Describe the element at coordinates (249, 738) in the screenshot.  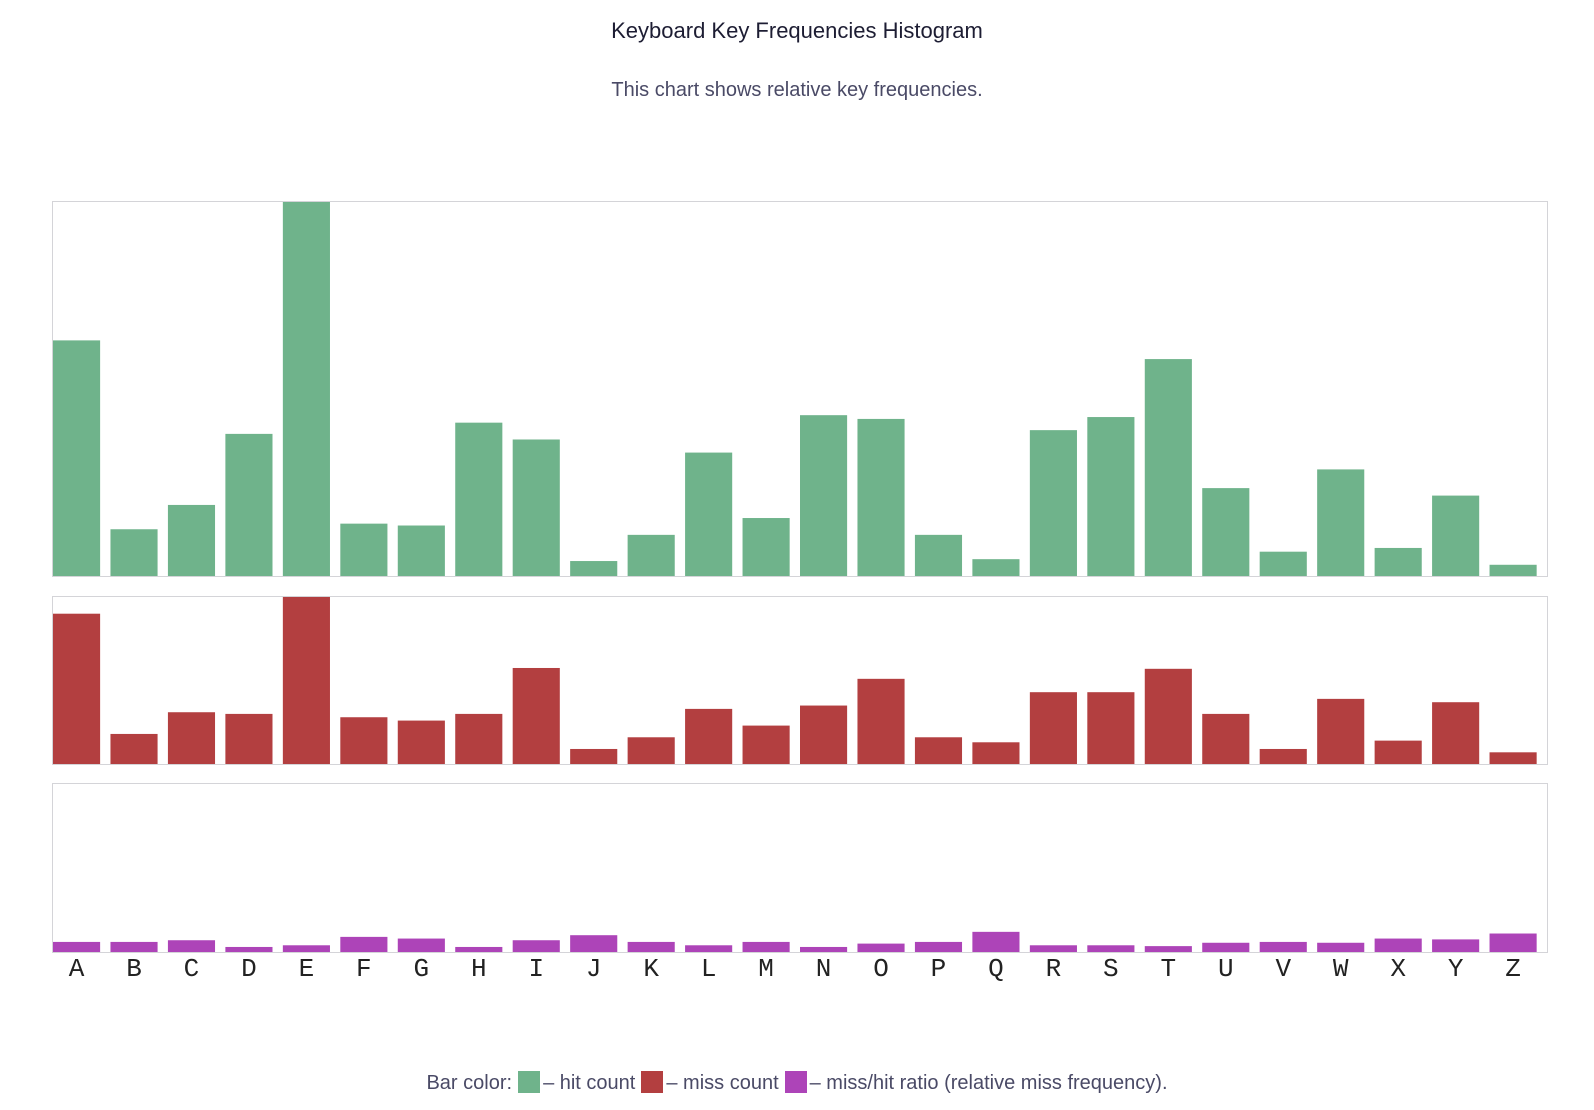
I see `miss-count-bar-d` at that location.